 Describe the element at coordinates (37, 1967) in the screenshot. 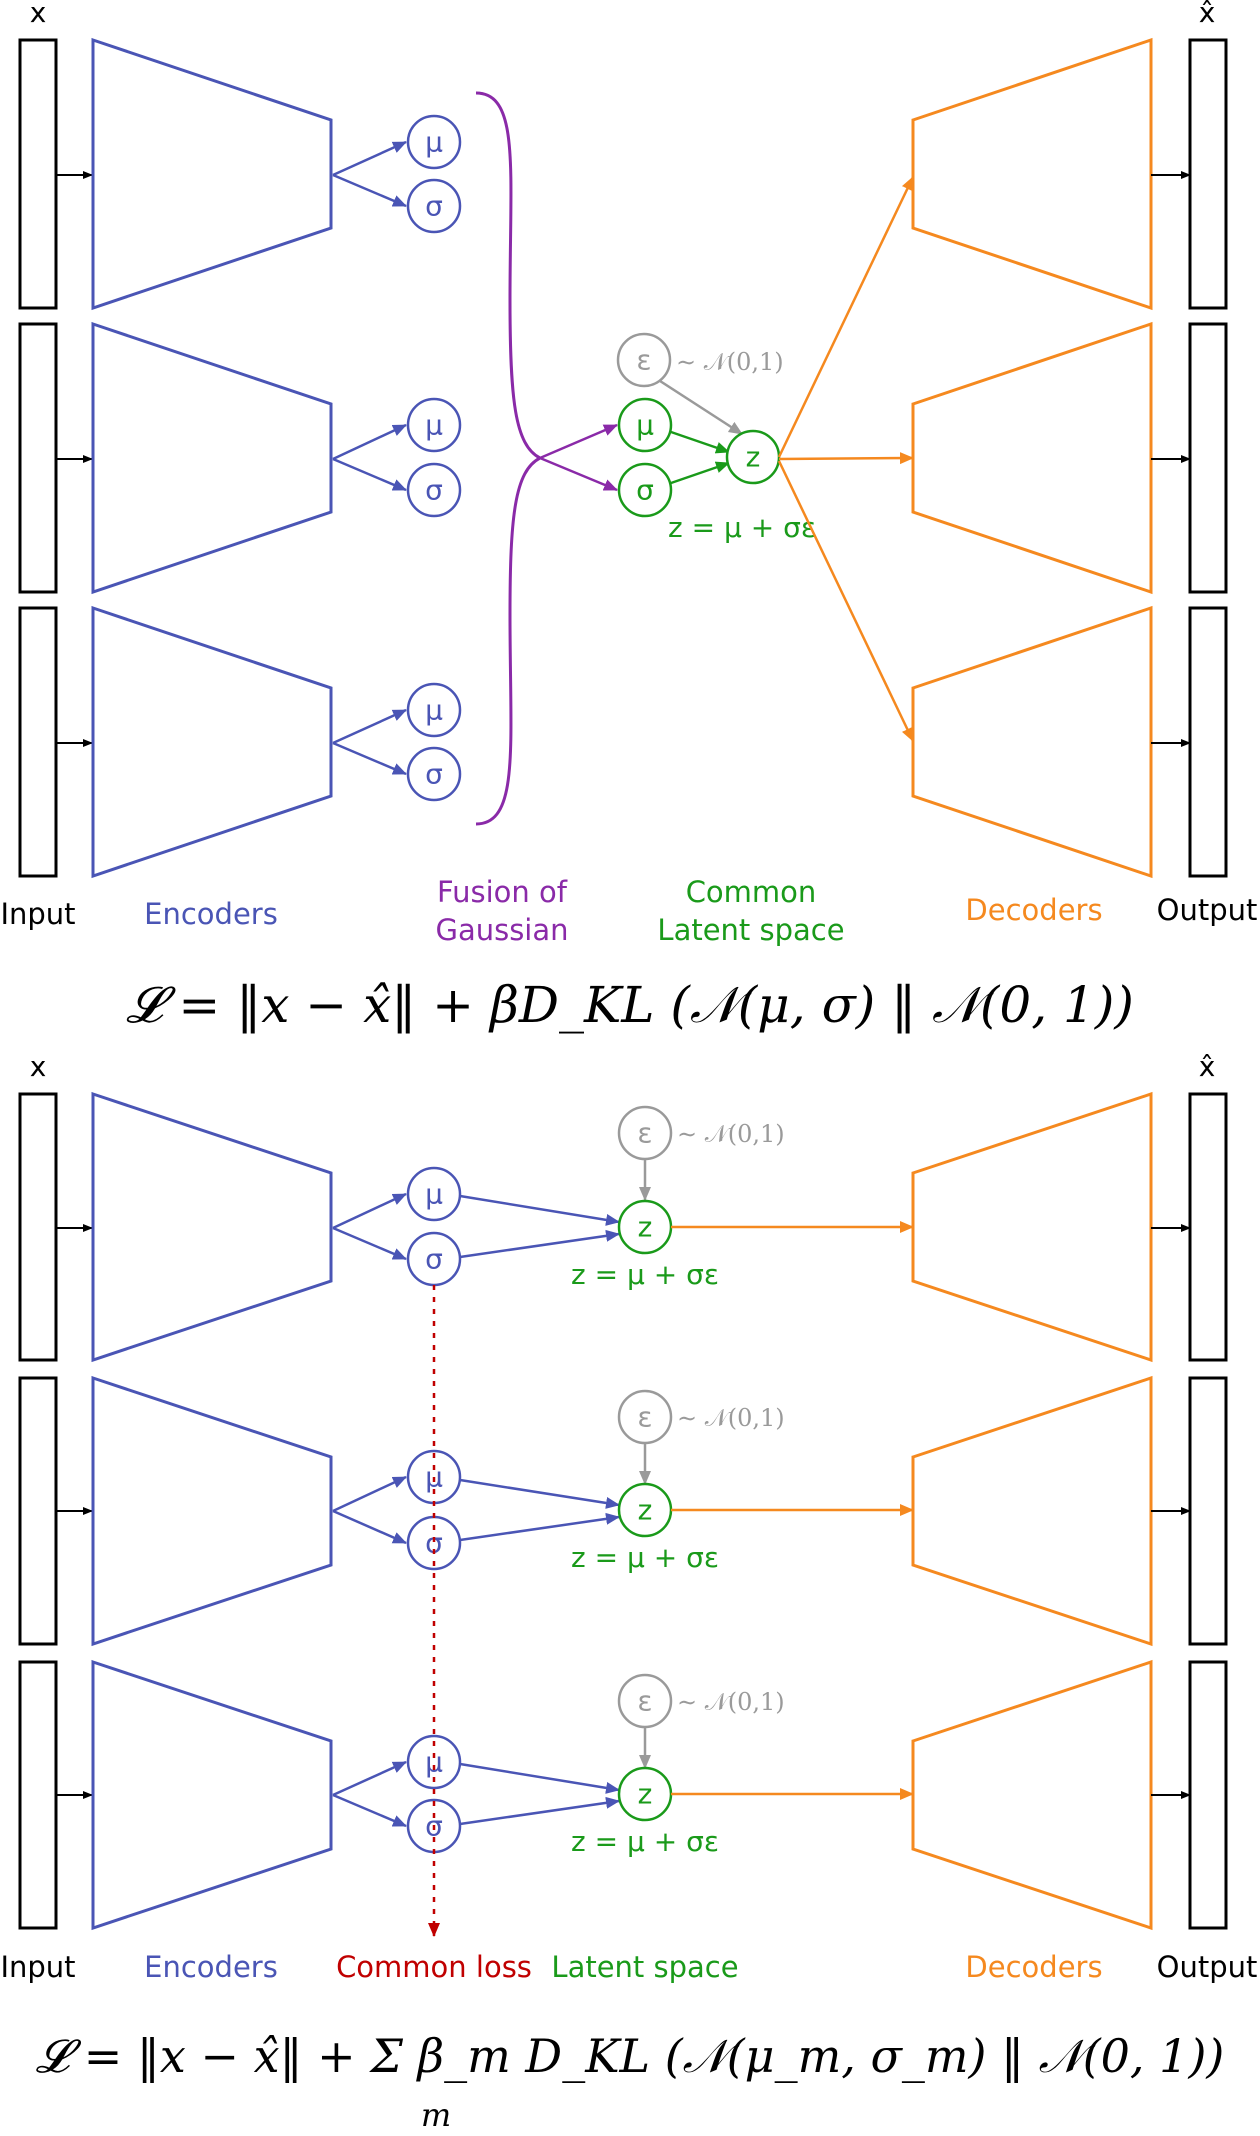

I see `bottom-input-label: Input` at that location.